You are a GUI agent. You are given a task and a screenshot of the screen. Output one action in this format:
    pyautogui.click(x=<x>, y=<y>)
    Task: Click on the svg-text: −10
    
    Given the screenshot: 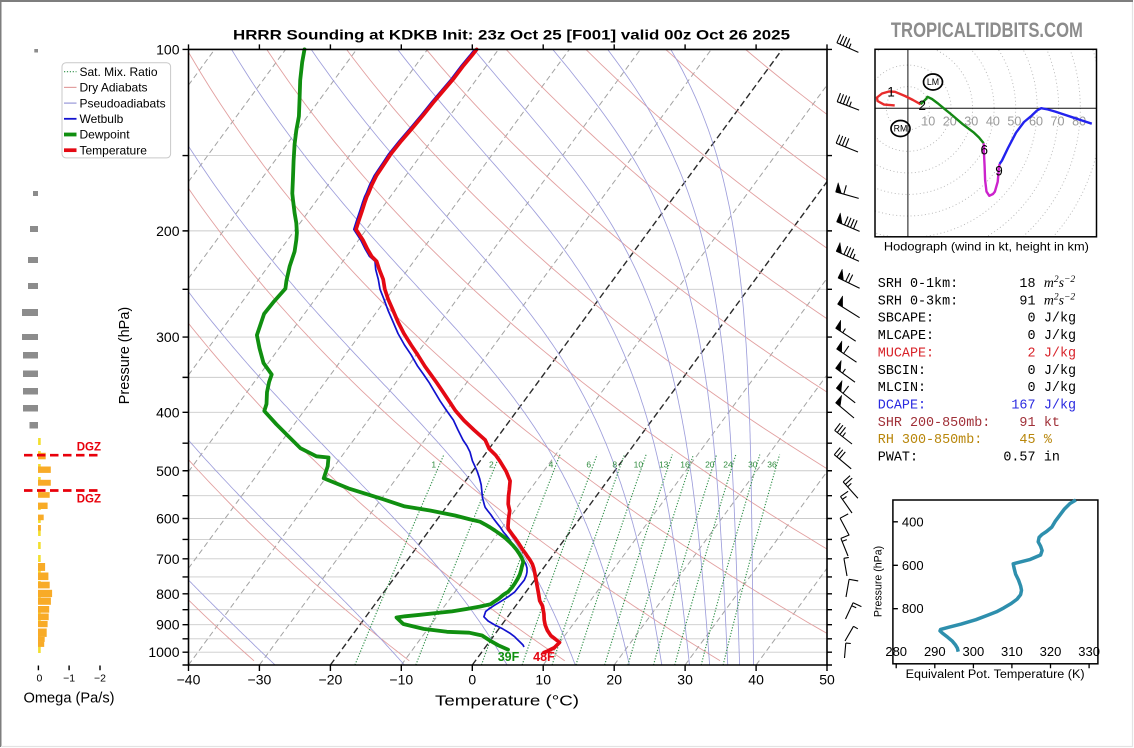 What is the action you would take?
    pyautogui.click(x=401, y=679)
    